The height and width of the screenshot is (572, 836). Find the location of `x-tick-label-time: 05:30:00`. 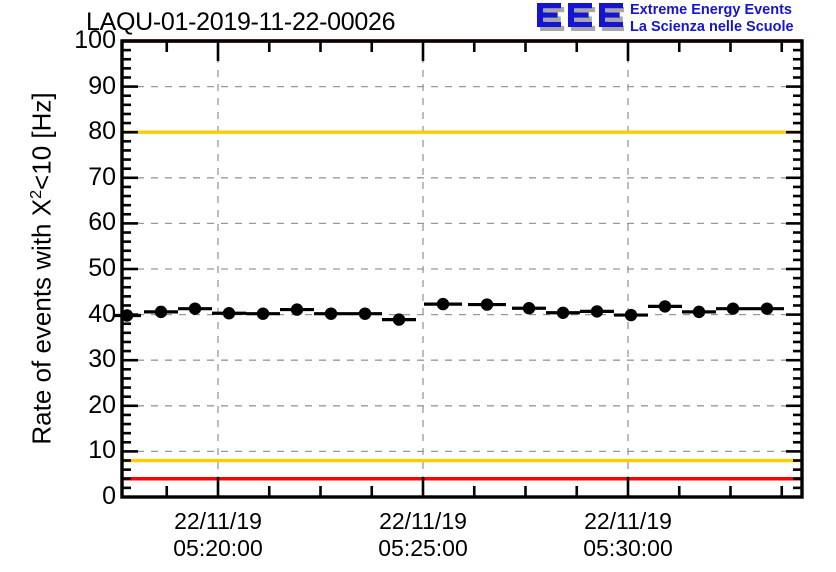

x-tick-label-time: 05:30:00 is located at coordinates (628, 548).